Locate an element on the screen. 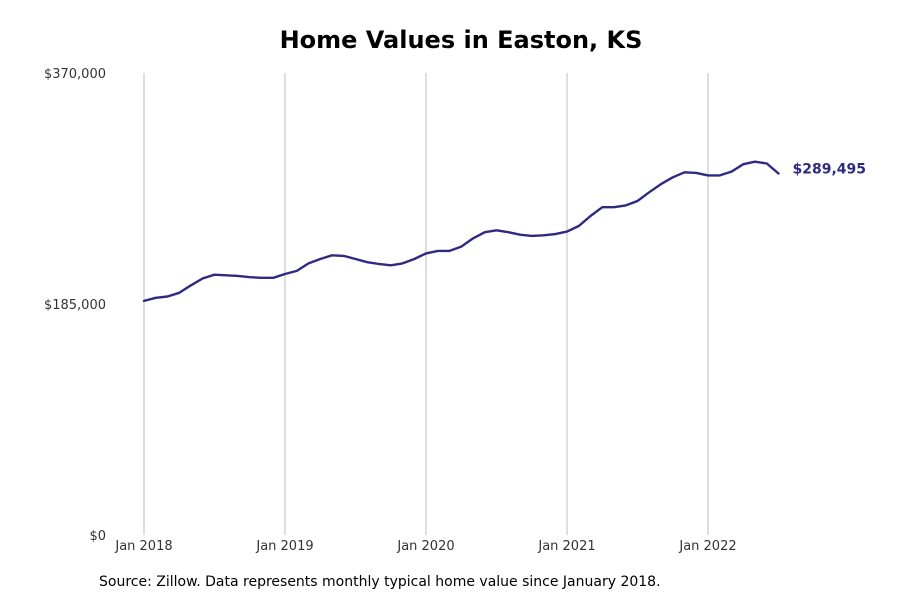 The image size is (900, 600). end-value-label: $289,495 is located at coordinates (830, 170).